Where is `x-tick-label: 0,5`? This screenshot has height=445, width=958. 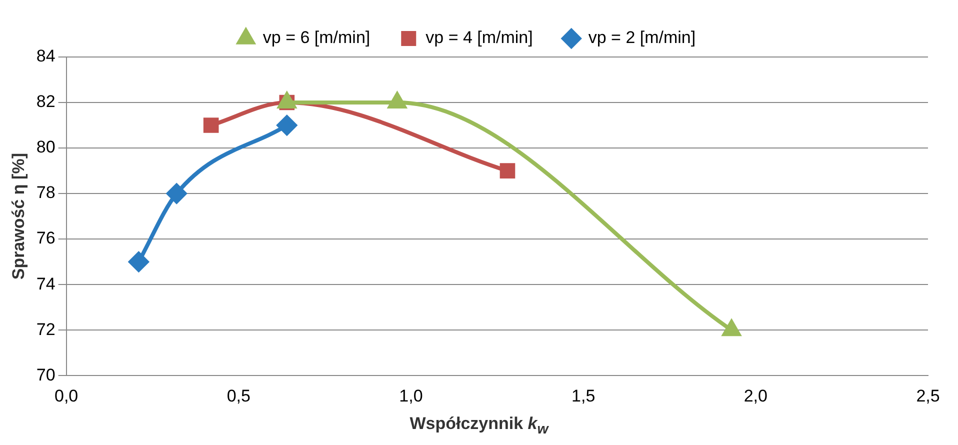 x-tick-label: 0,5 is located at coordinates (238, 396).